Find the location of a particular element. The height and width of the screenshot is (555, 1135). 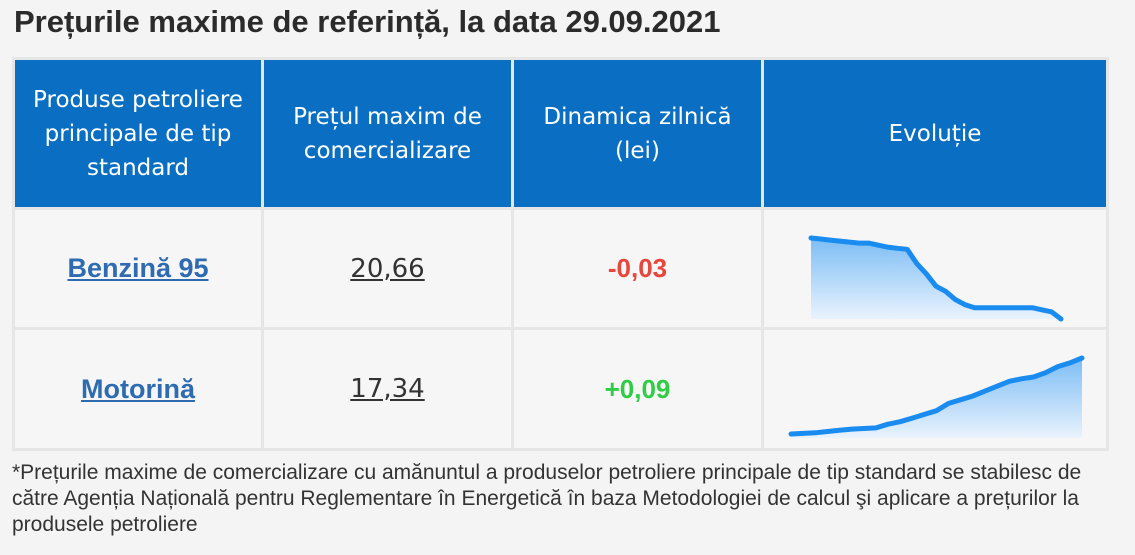

product-link-benzina: Benzină 95 is located at coordinates (138, 268).